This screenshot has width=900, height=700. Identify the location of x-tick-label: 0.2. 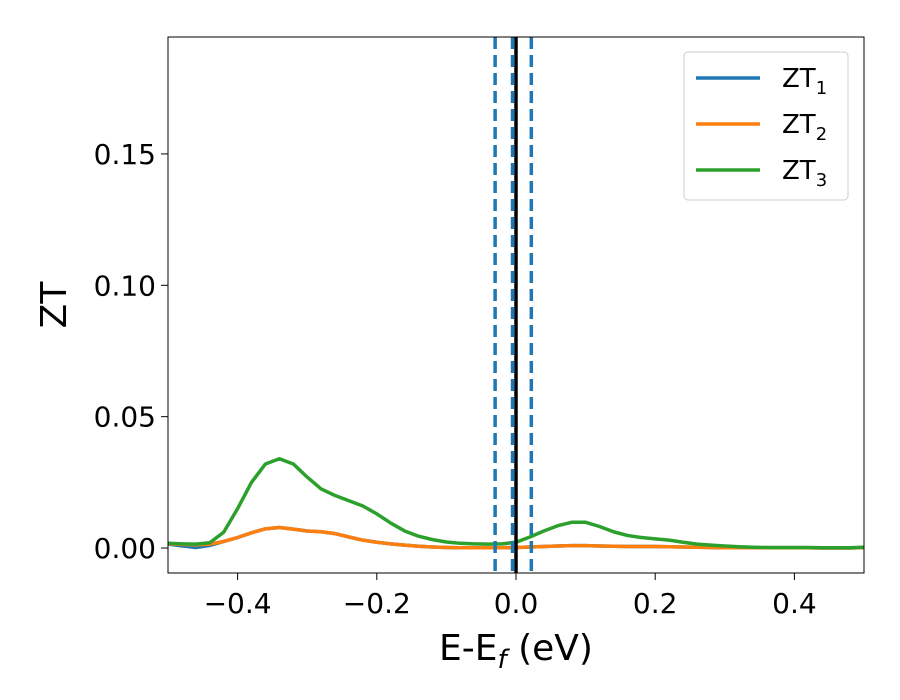
(655, 603).